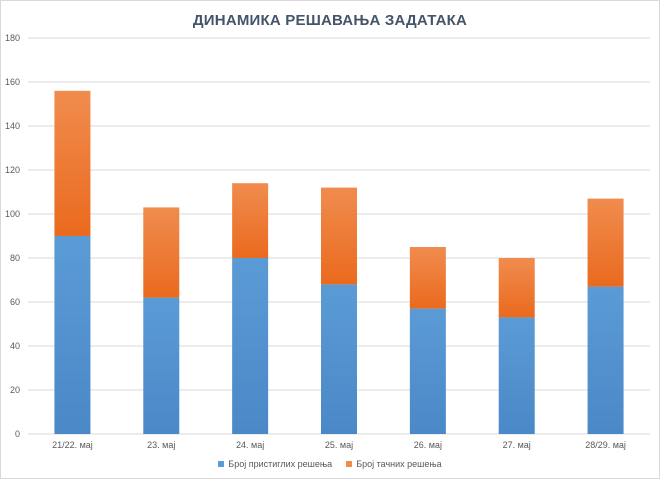 This screenshot has height=479, width=660. What do you see at coordinates (428, 445) in the screenshot?
I see `x-tick-label: 26. мај` at bounding box center [428, 445].